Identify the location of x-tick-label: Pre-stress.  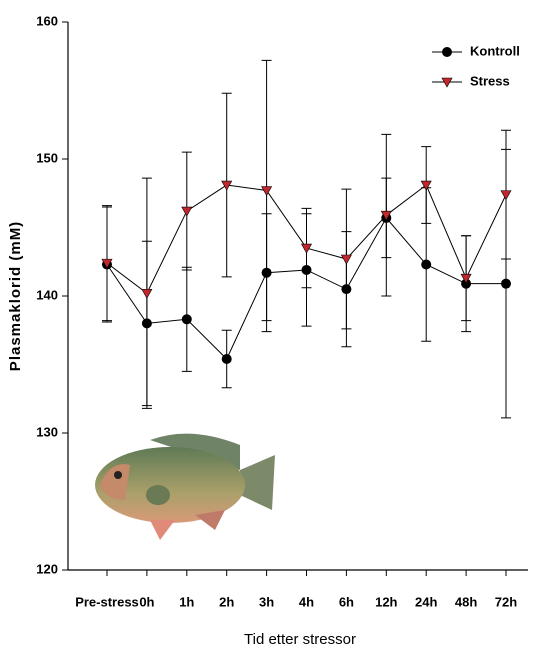
(107, 601).